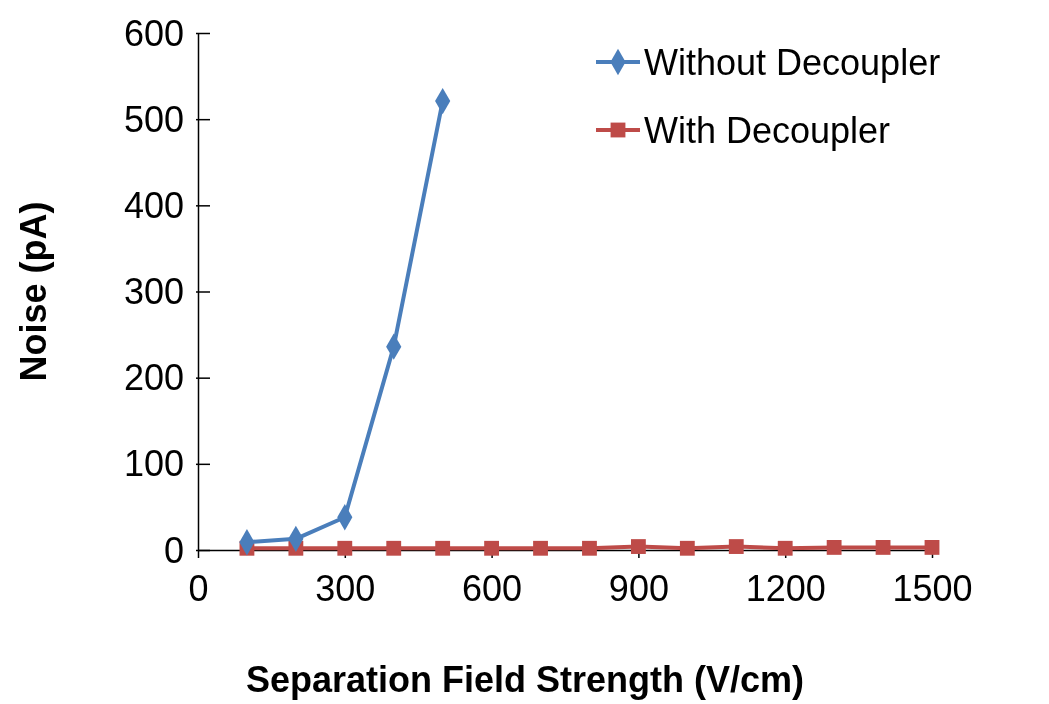 The height and width of the screenshot is (704, 1049). Describe the element at coordinates (153, 33) in the screenshot. I see `y-tick-label: 600` at that location.